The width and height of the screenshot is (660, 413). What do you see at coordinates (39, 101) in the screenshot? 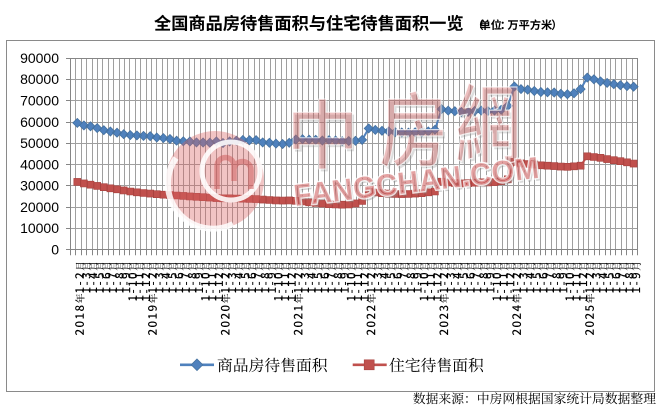
I see `svg-text: 70000` at bounding box center [39, 101].